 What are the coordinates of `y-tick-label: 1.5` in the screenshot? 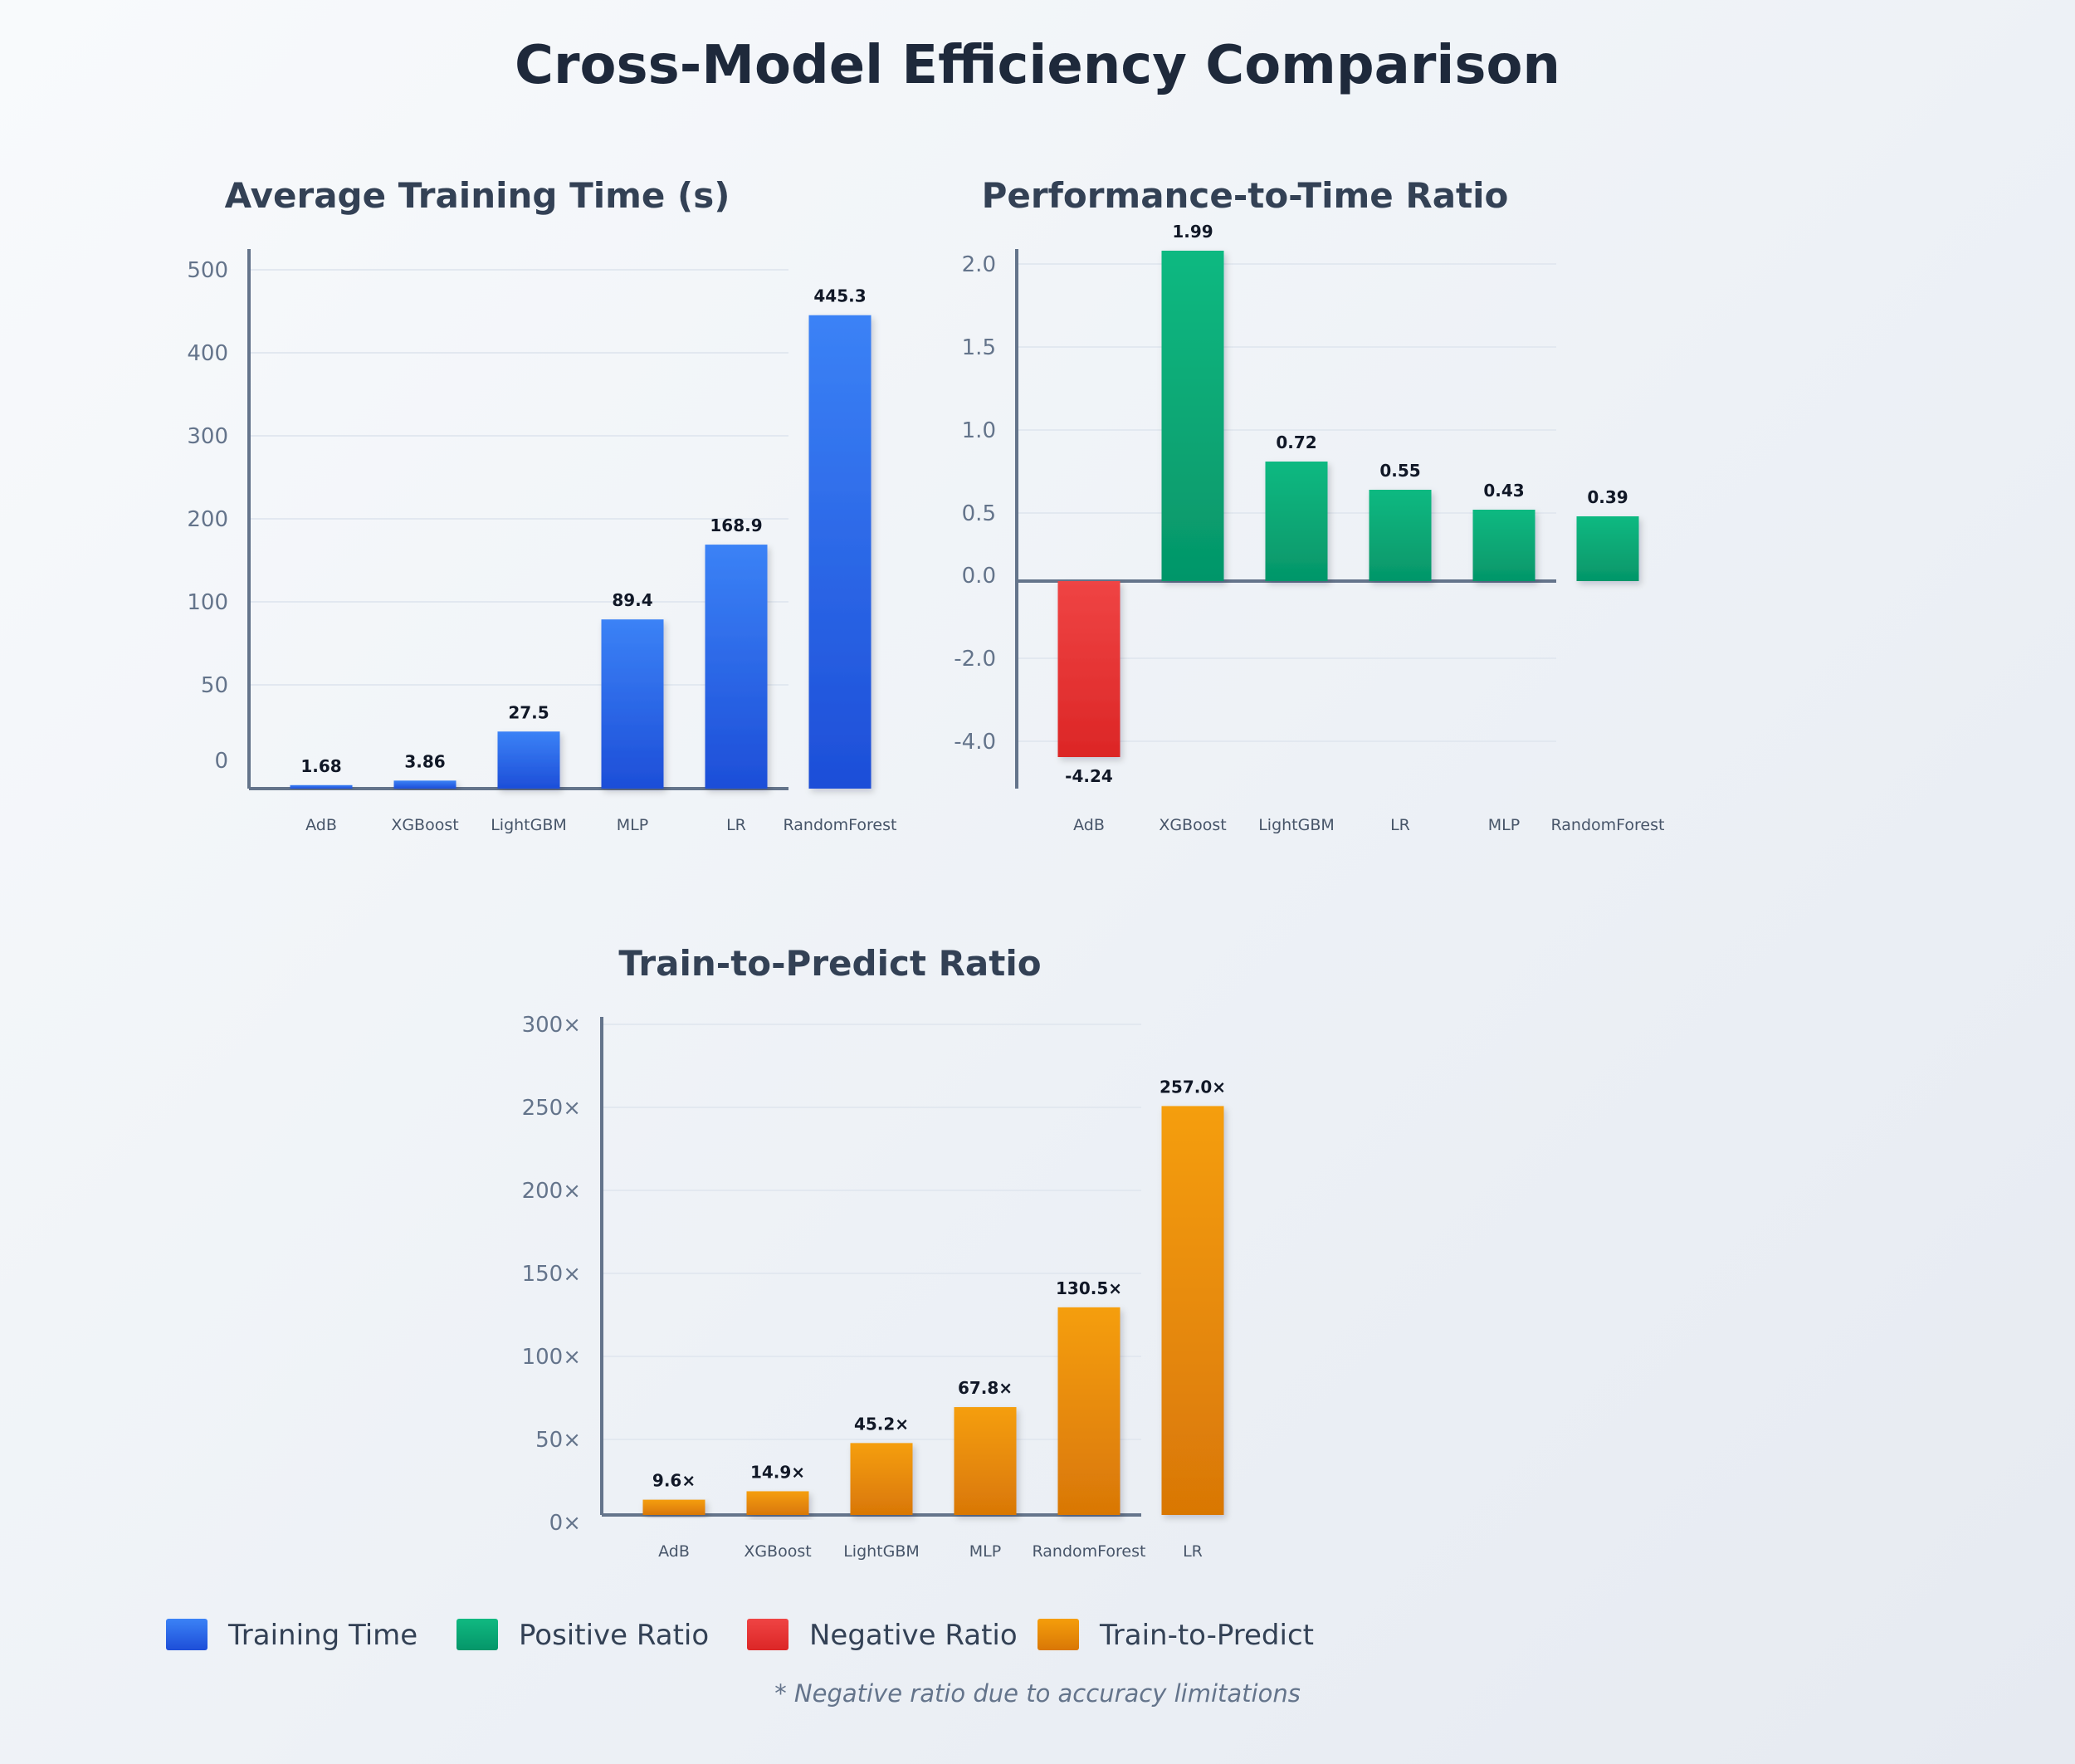 It's located at (979, 348).